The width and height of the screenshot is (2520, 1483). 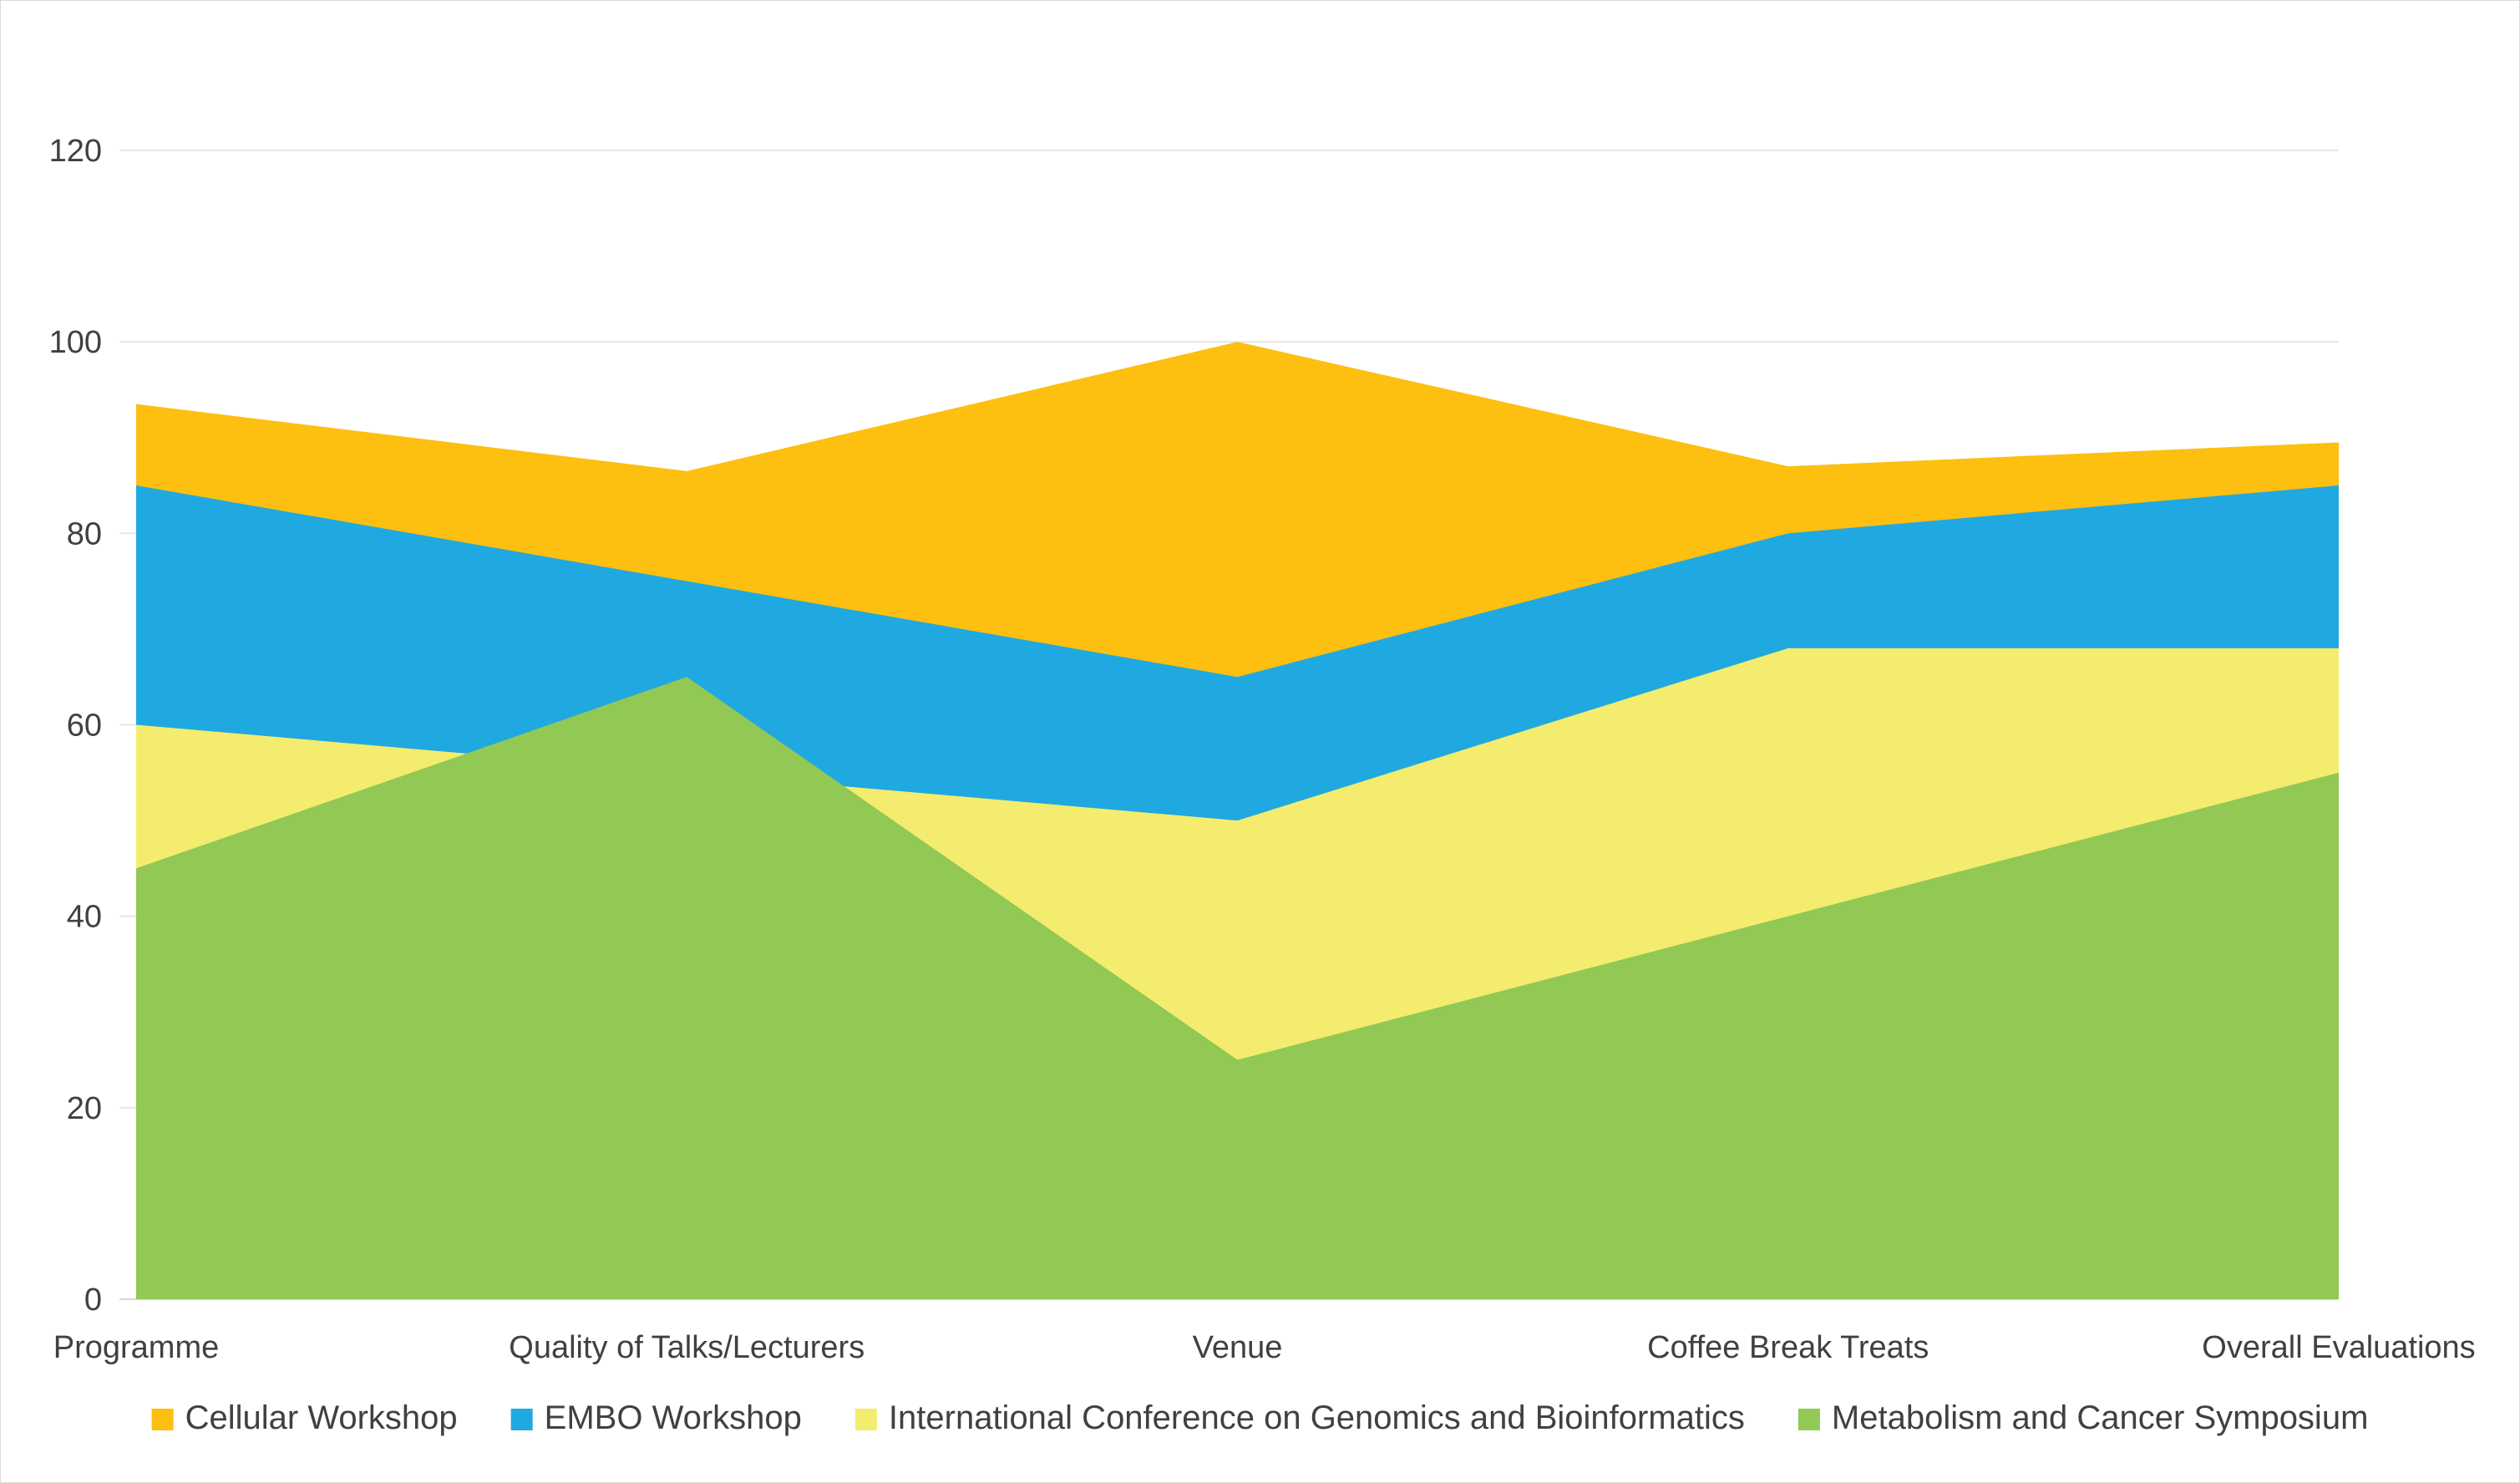 What do you see at coordinates (2338, 1348) in the screenshot?
I see `x-tick-label: Overall Evaluations` at bounding box center [2338, 1348].